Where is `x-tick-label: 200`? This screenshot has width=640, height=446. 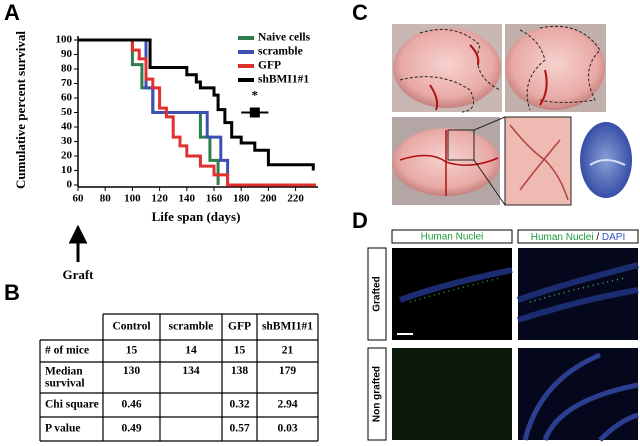
x-tick-label: 200 is located at coordinates (268, 199).